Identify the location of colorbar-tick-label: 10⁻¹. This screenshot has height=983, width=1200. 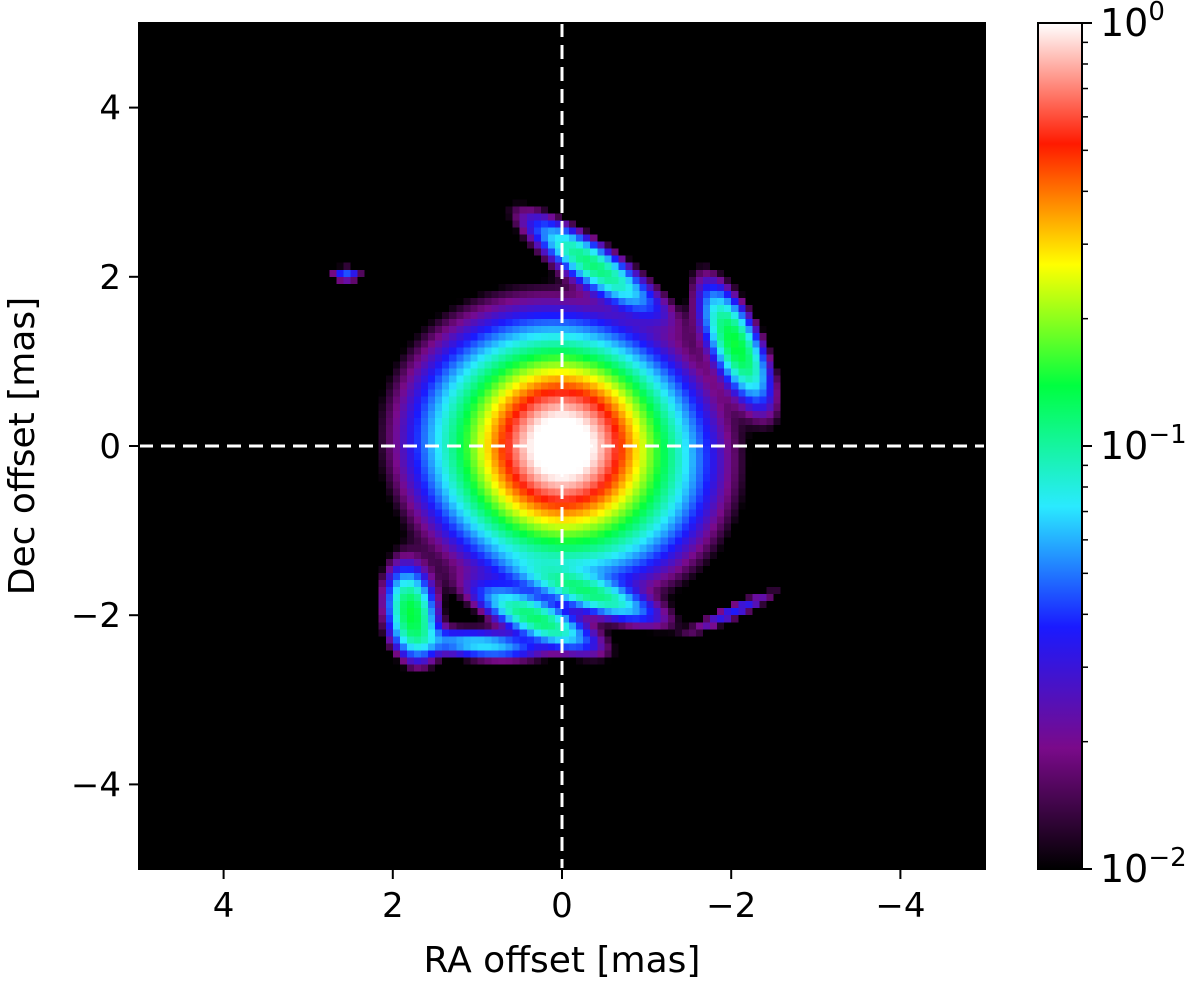
(1143, 444).